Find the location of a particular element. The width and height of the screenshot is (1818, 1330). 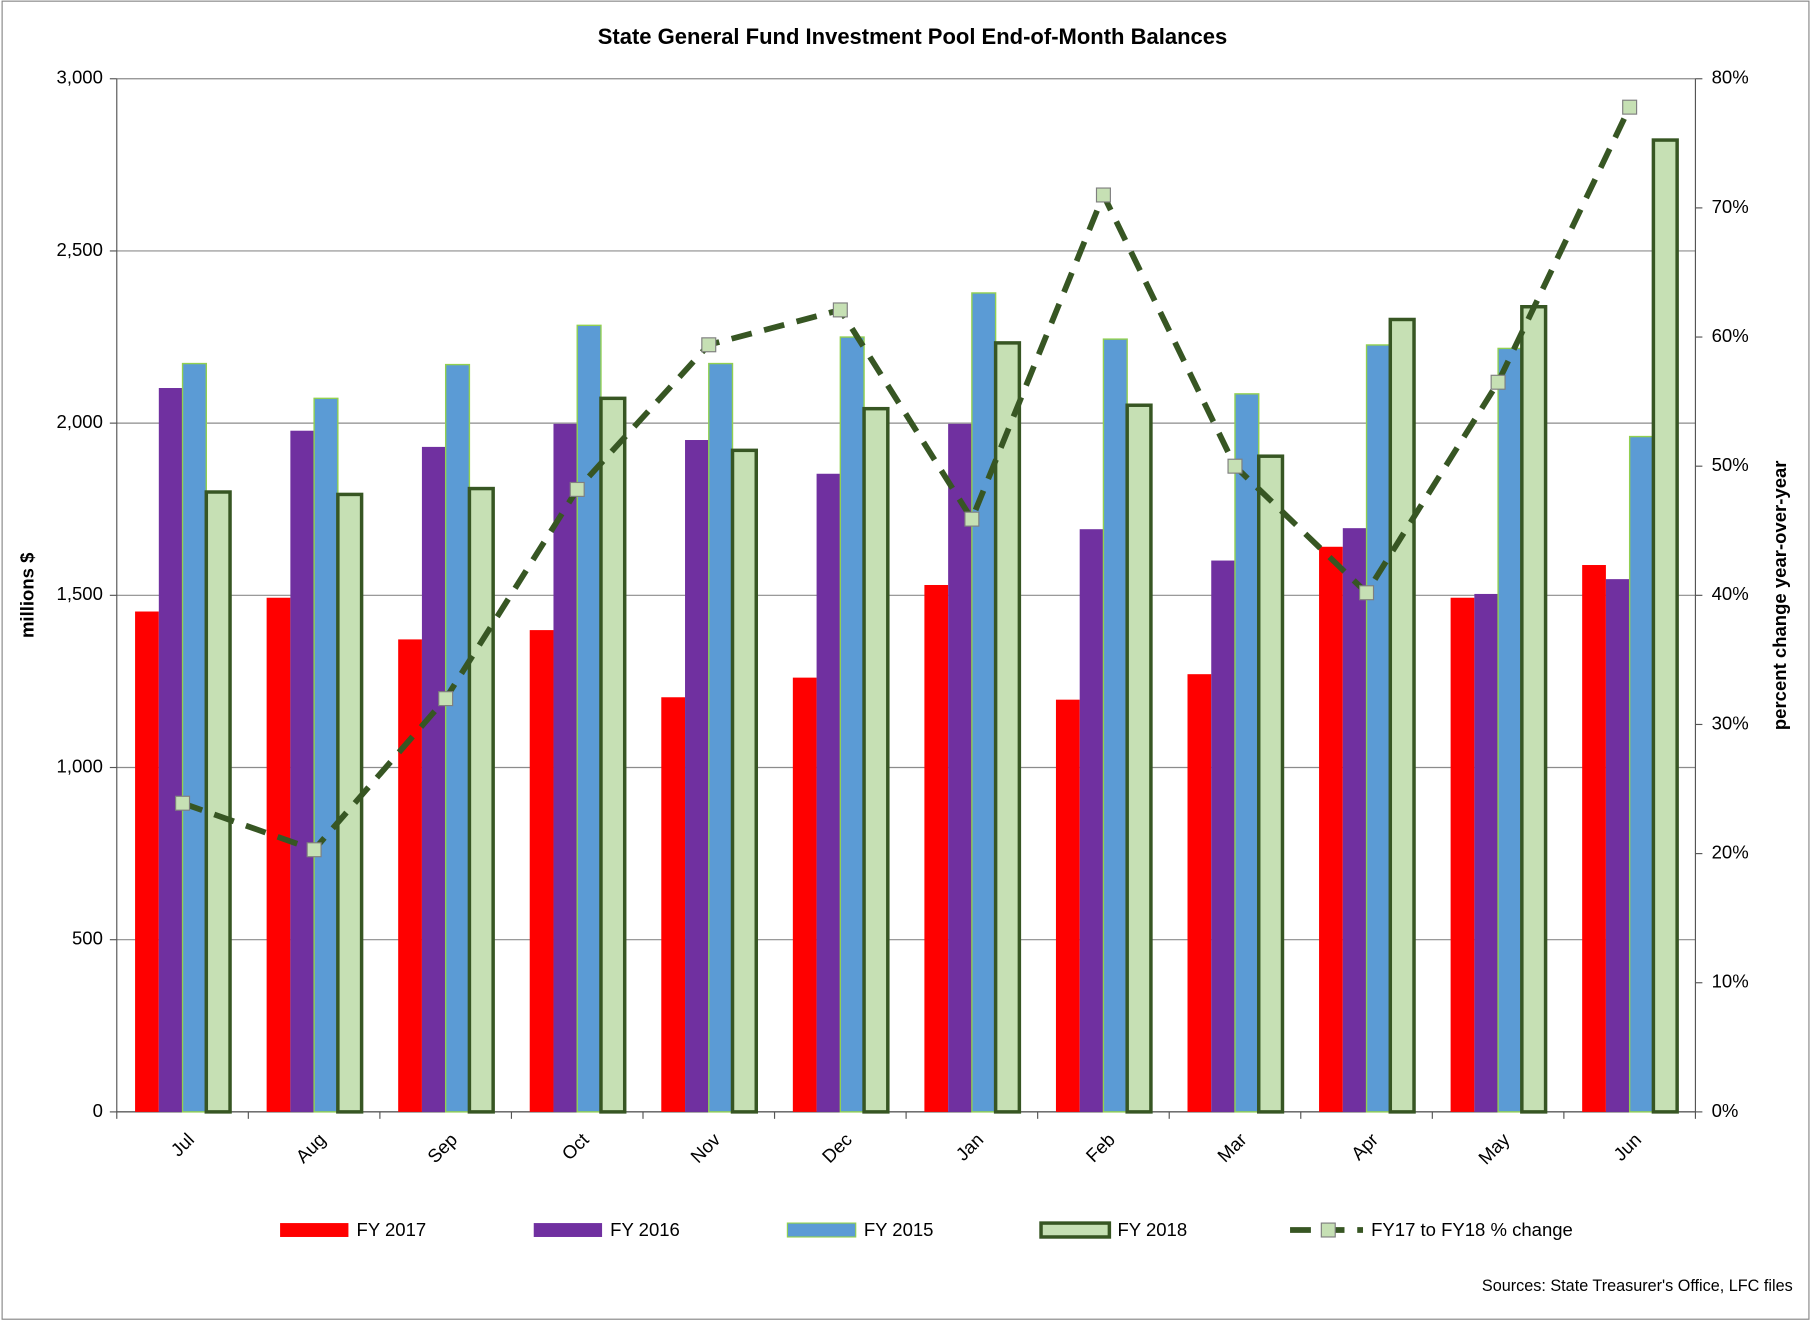

y2-tick-label: 60% is located at coordinates (1730, 335).